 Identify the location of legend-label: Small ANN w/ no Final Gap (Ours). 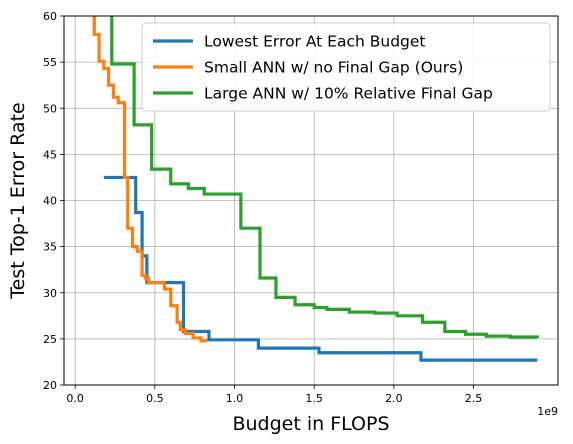
(333, 68).